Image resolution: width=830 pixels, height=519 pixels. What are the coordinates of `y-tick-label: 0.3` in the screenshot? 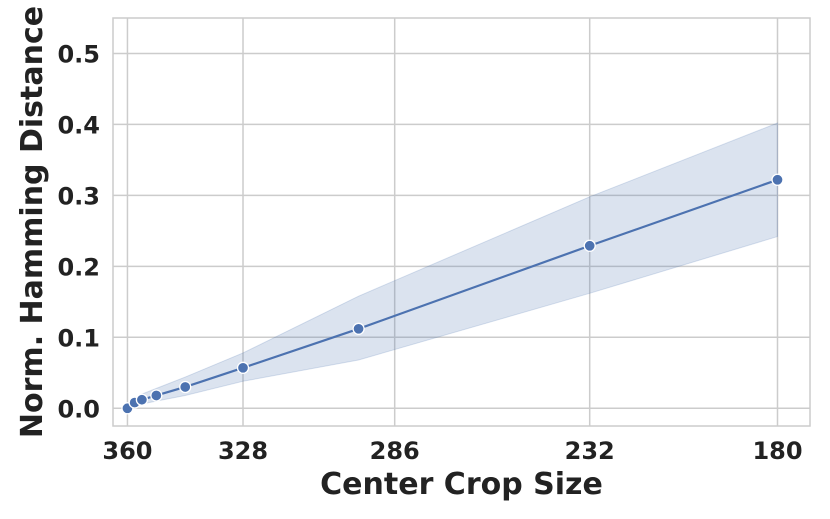 It's located at (78, 196).